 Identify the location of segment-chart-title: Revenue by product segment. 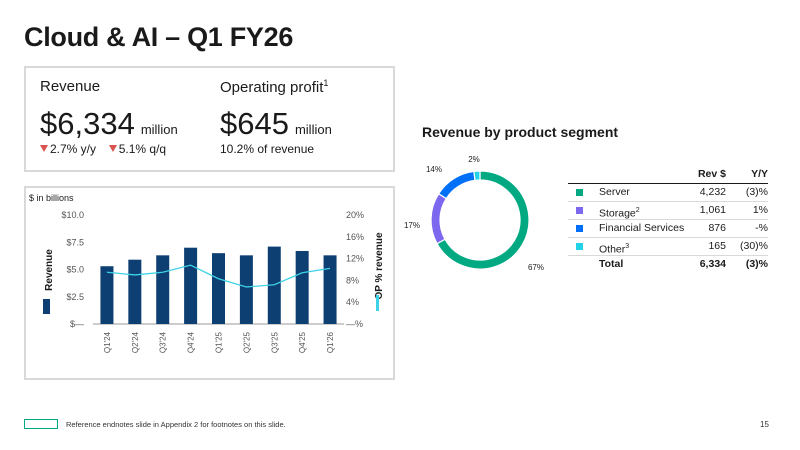
(520, 132).